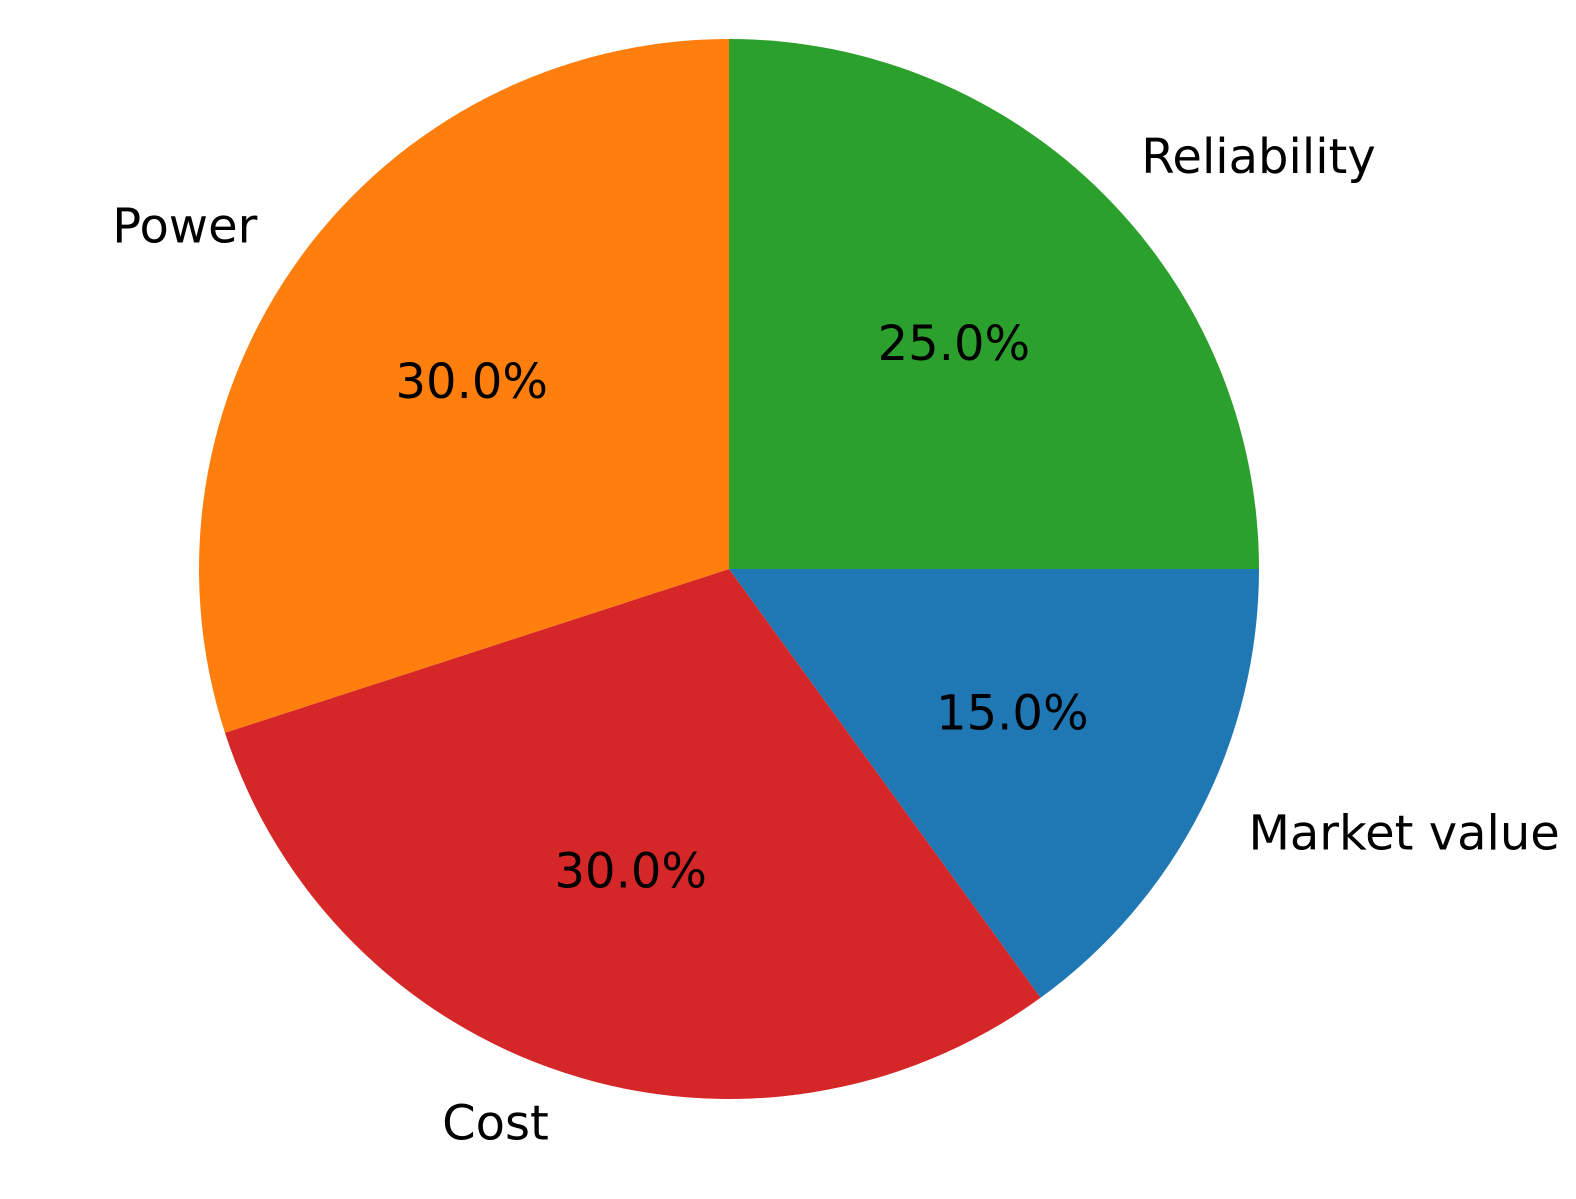 The image size is (1576, 1199). What do you see at coordinates (954, 344) in the screenshot?
I see `pie-percent-label-reliability: 25.0%` at bounding box center [954, 344].